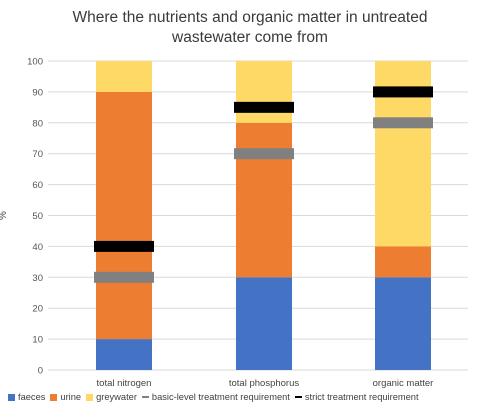 This screenshot has height=419, width=480. What do you see at coordinates (4, 215) in the screenshot?
I see `y-axis-label: %` at bounding box center [4, 215].